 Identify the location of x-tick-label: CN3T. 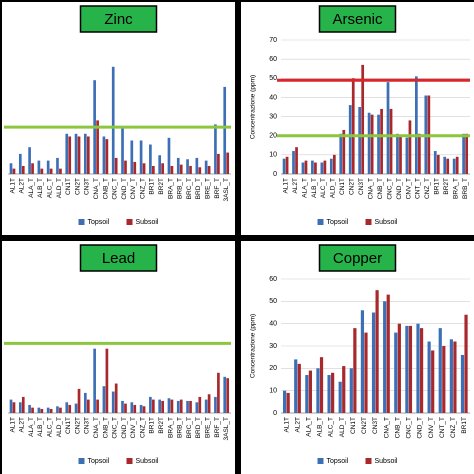
(87, 425).